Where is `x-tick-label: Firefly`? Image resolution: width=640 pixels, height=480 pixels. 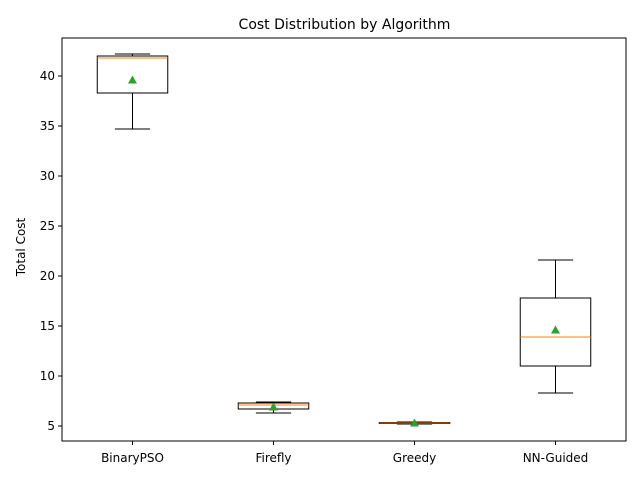 x-tick-label: Firefly is located at coordinates (273, 458).